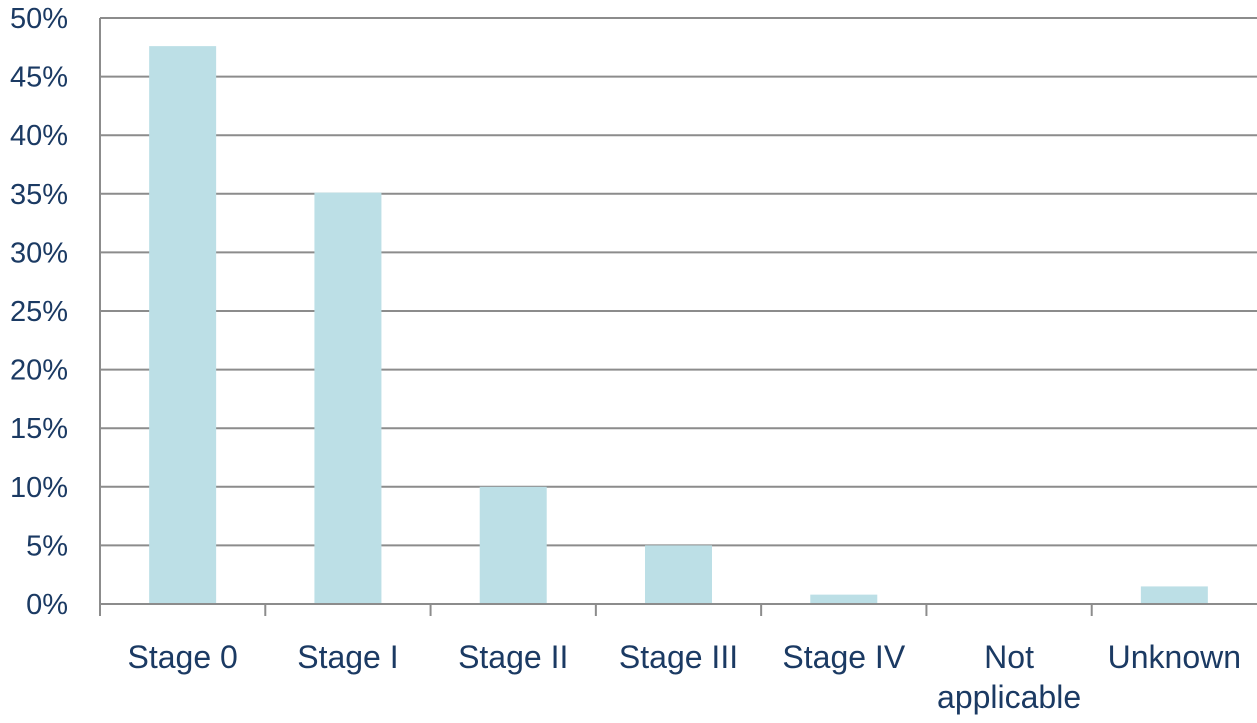  I want to click on bar-stage-i, so click(348, 398).